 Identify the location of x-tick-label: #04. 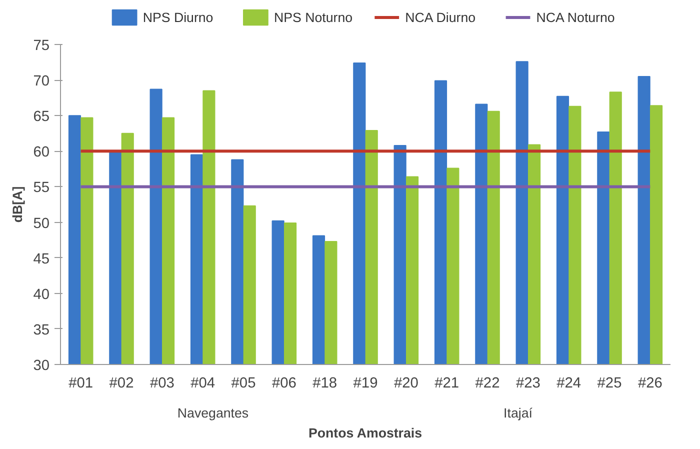
(203, 384).